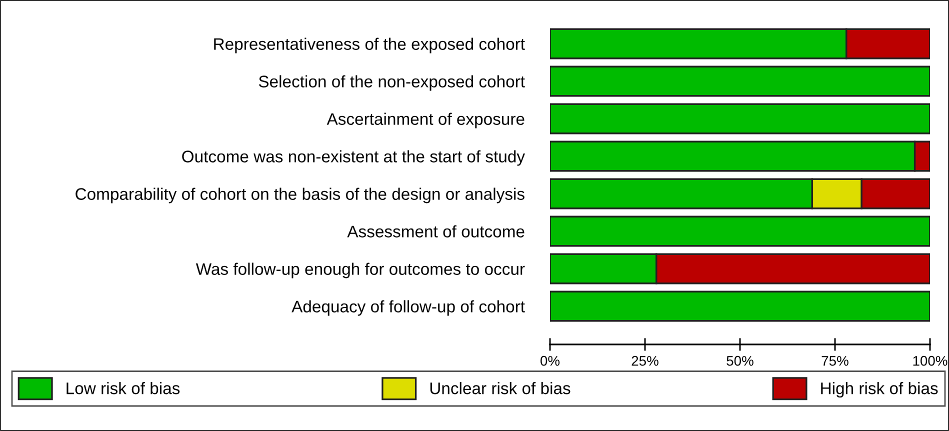  What do you see at coordinates (500, 388) in the screenshot?
I see `legend-label: Unclear risk of bias` at bounding box center [500, 388].